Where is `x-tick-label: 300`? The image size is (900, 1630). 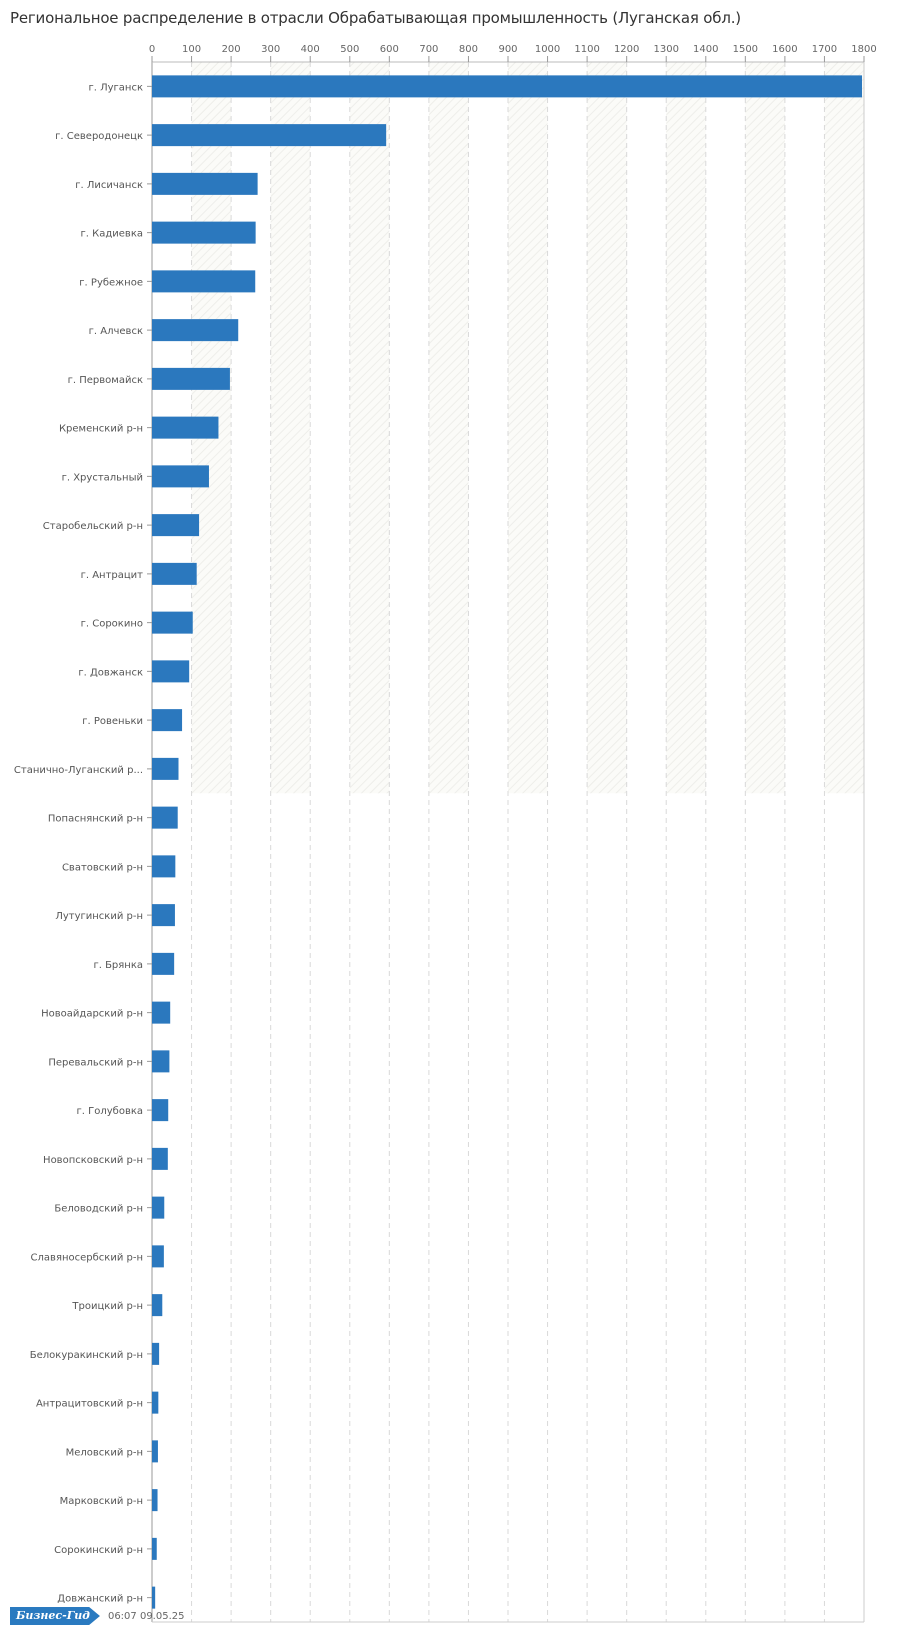
x-tick-label: 300 is located at coordinates (270, 49).